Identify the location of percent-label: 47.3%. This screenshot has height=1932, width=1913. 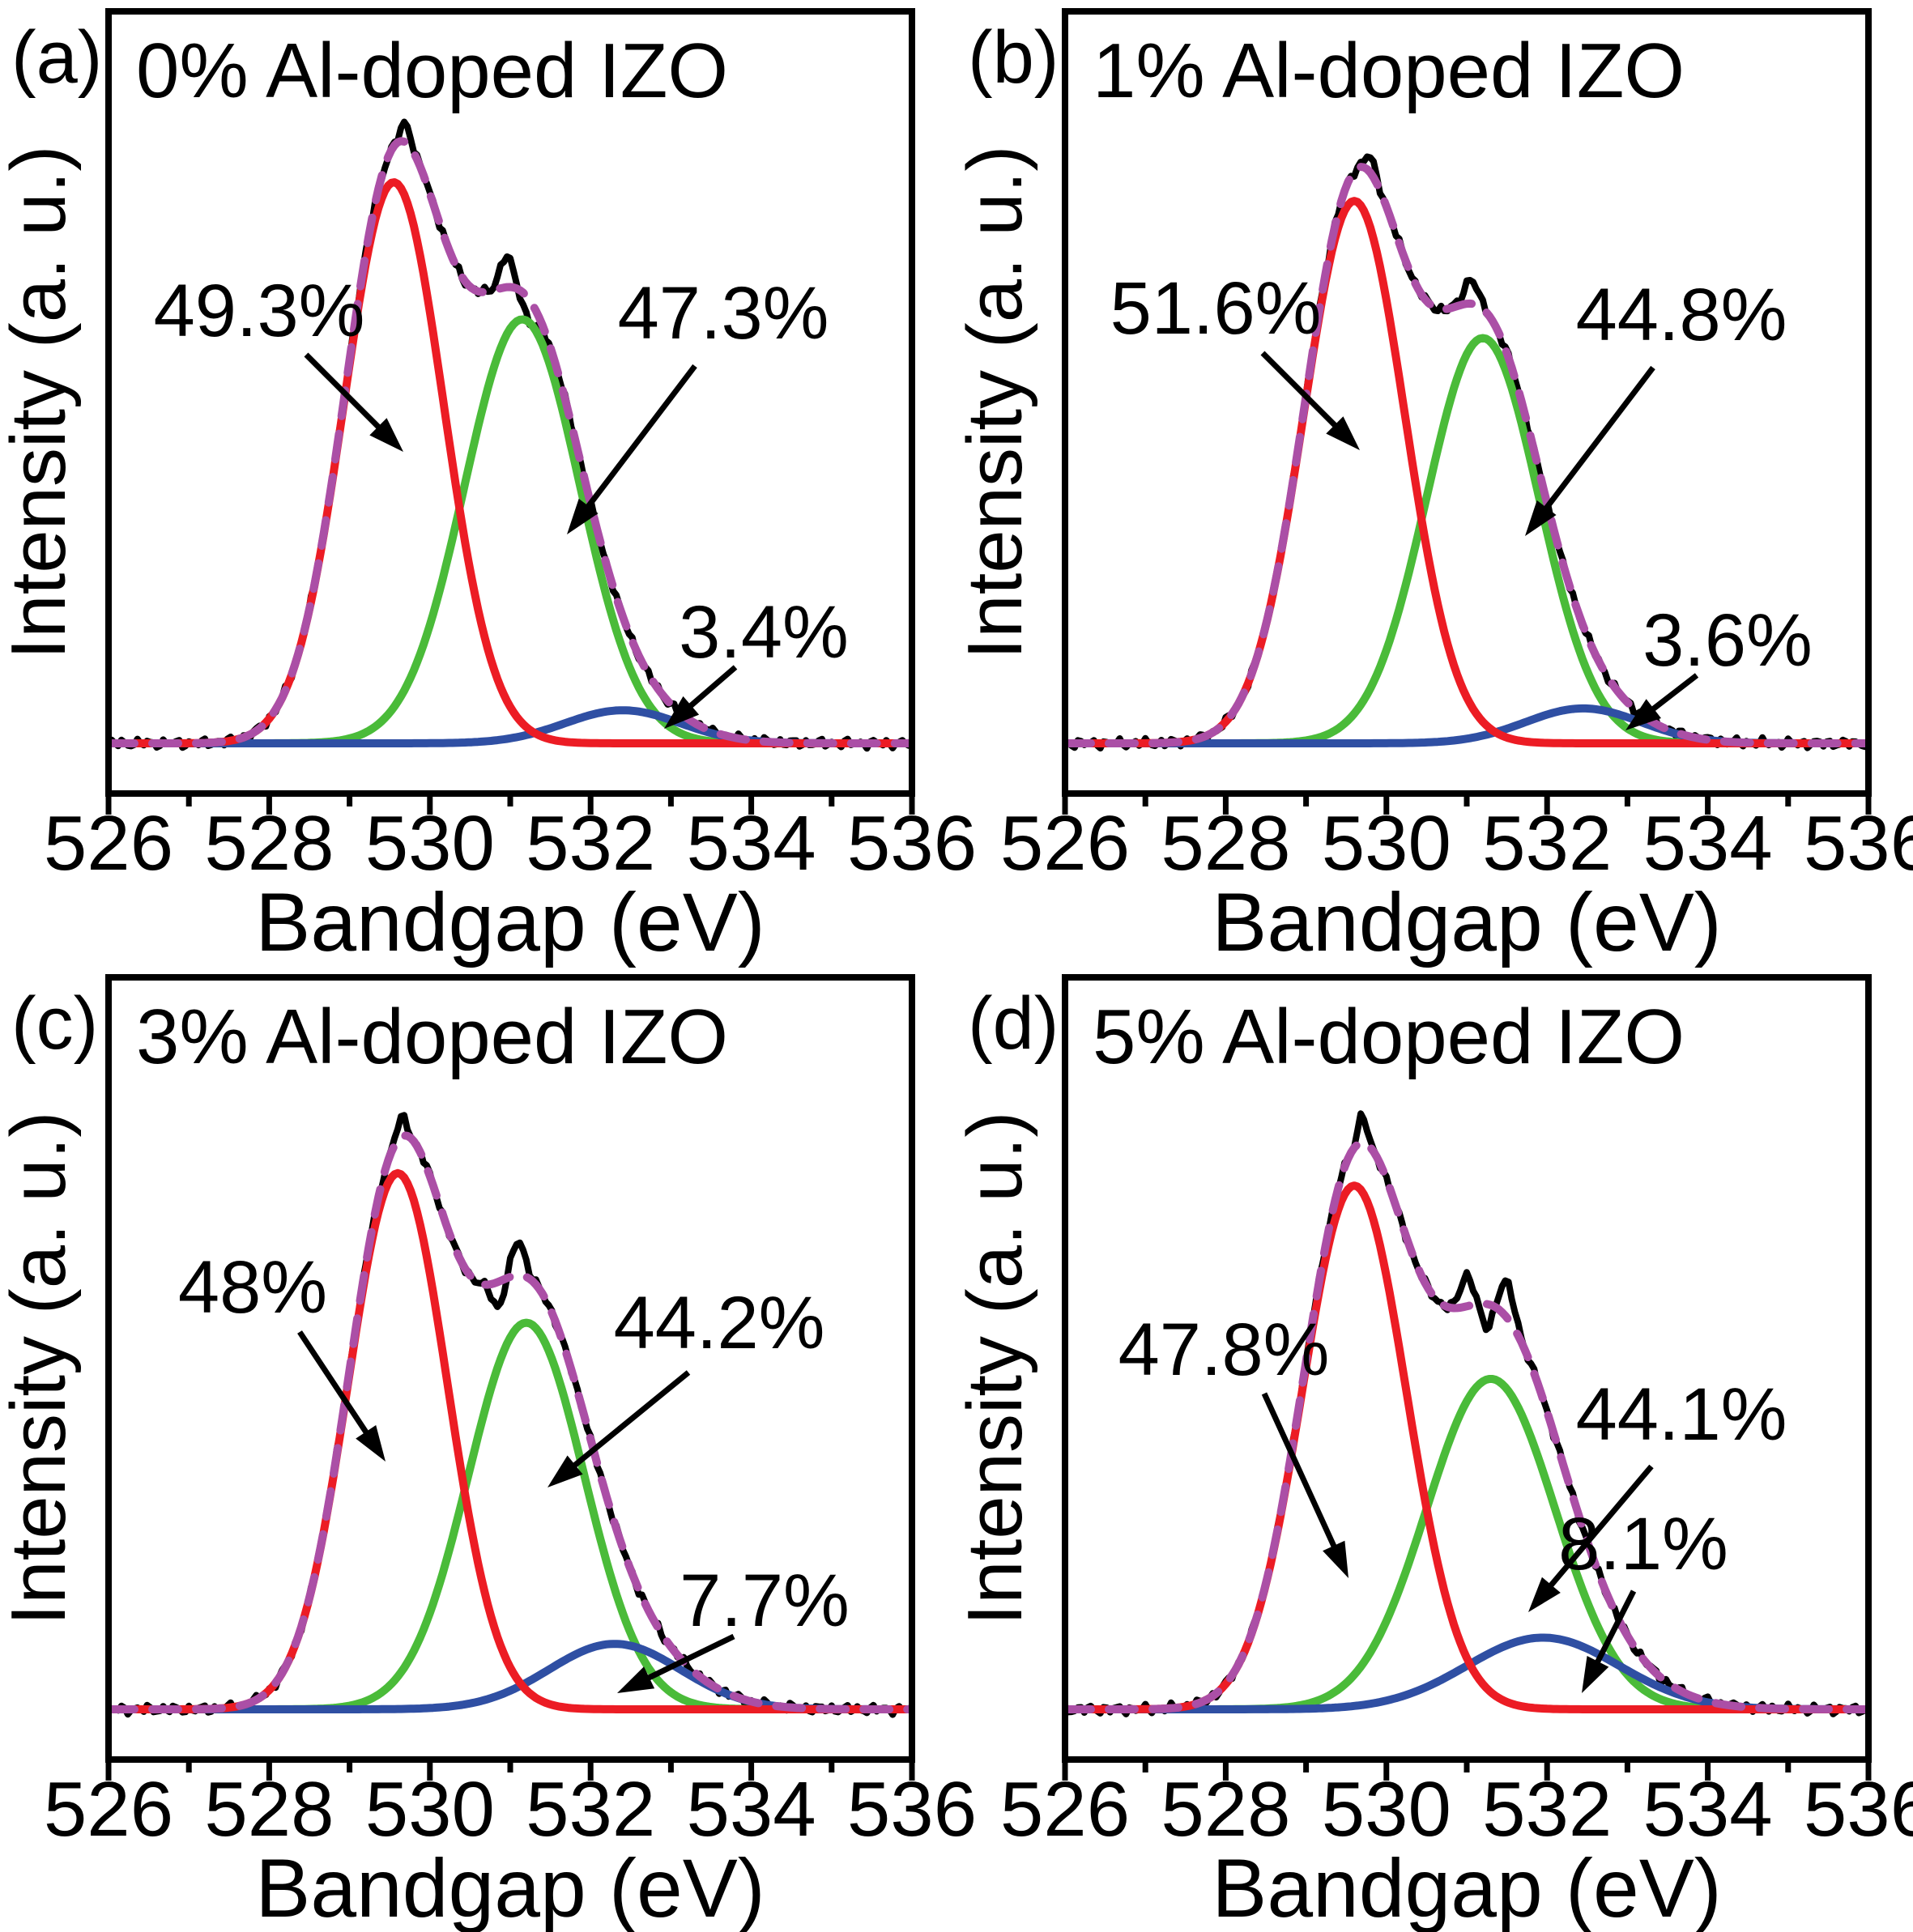
(723, 313).